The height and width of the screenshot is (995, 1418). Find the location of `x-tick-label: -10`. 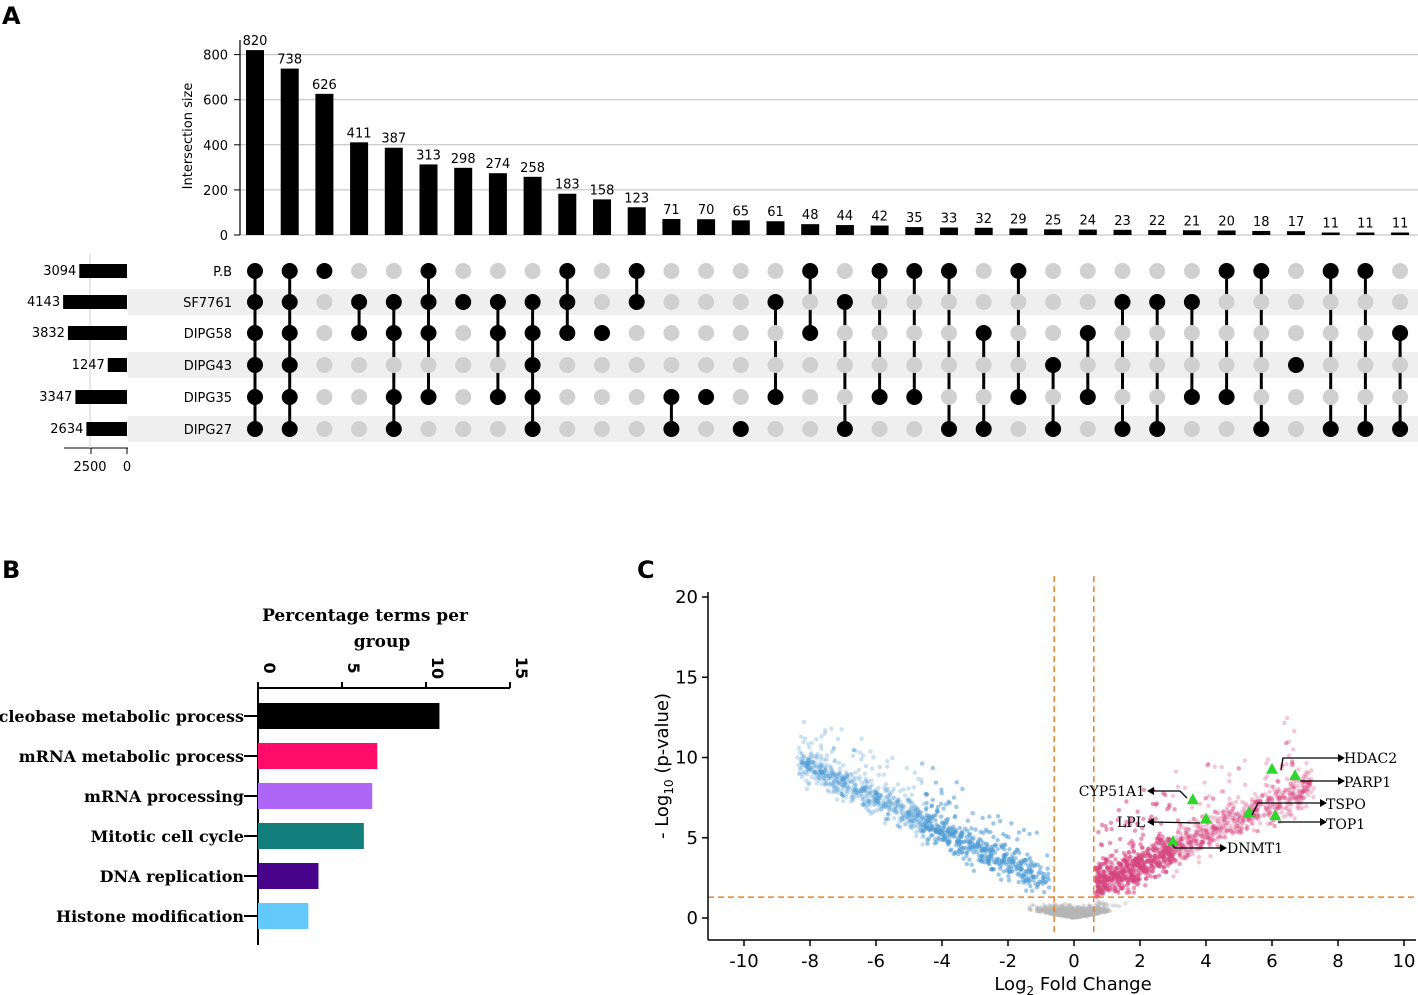

x-tick-label: -10 is located at coordinates (743, 961).